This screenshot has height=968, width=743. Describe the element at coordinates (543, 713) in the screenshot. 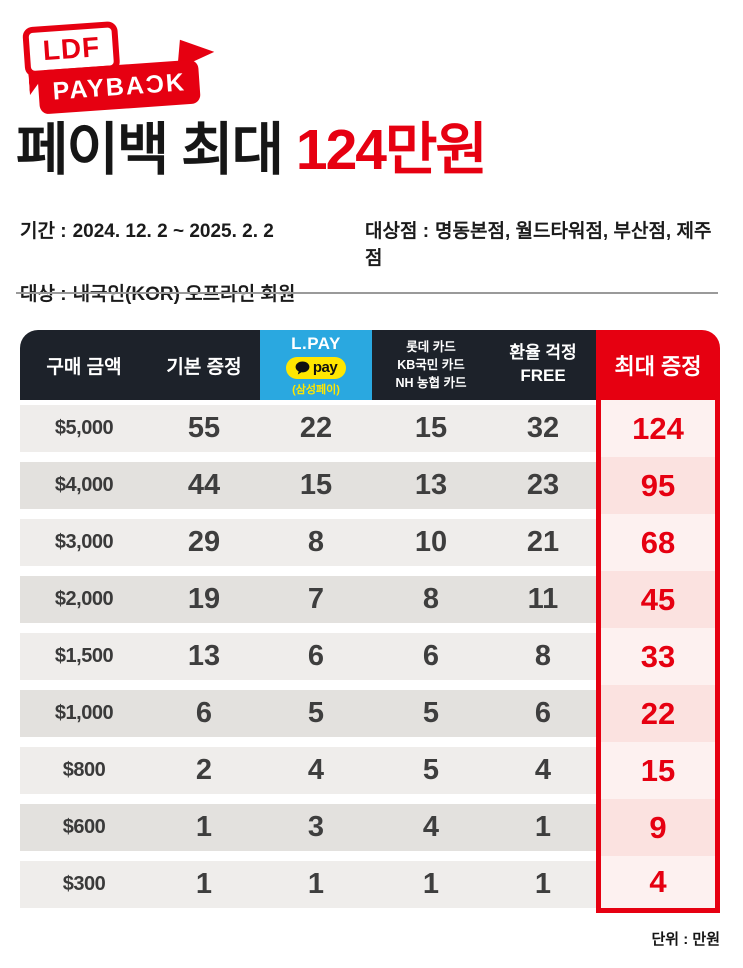

I see `cell-fx-free-gift: 6` at that location.